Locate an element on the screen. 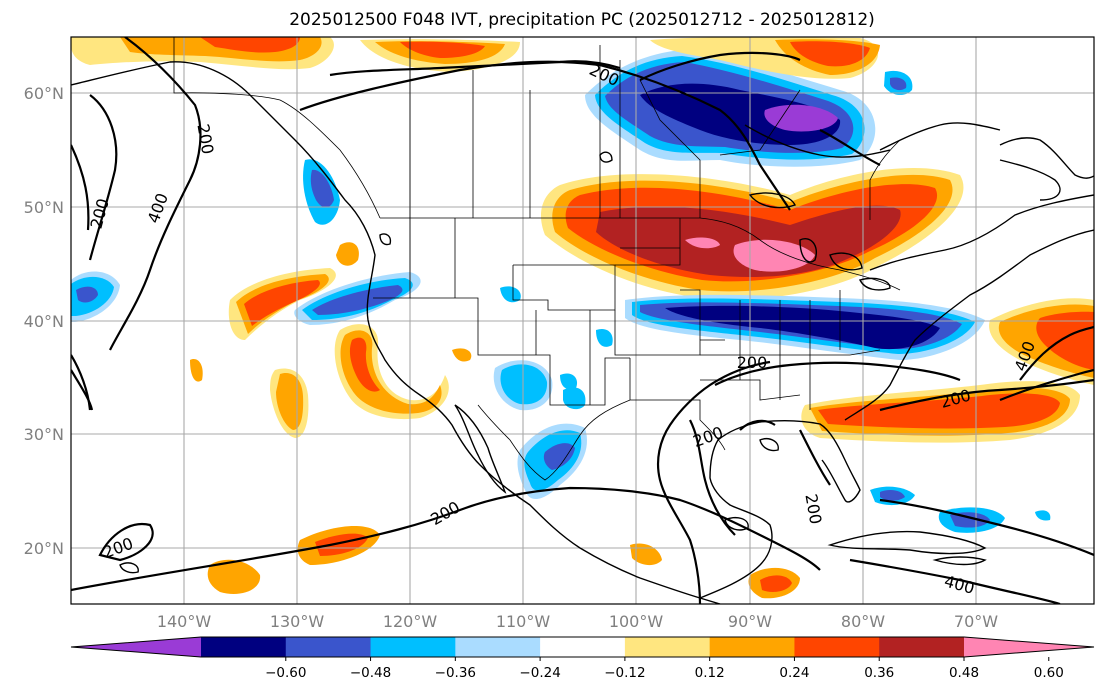  contour-label: 200 is located at coordinates (752, 362).